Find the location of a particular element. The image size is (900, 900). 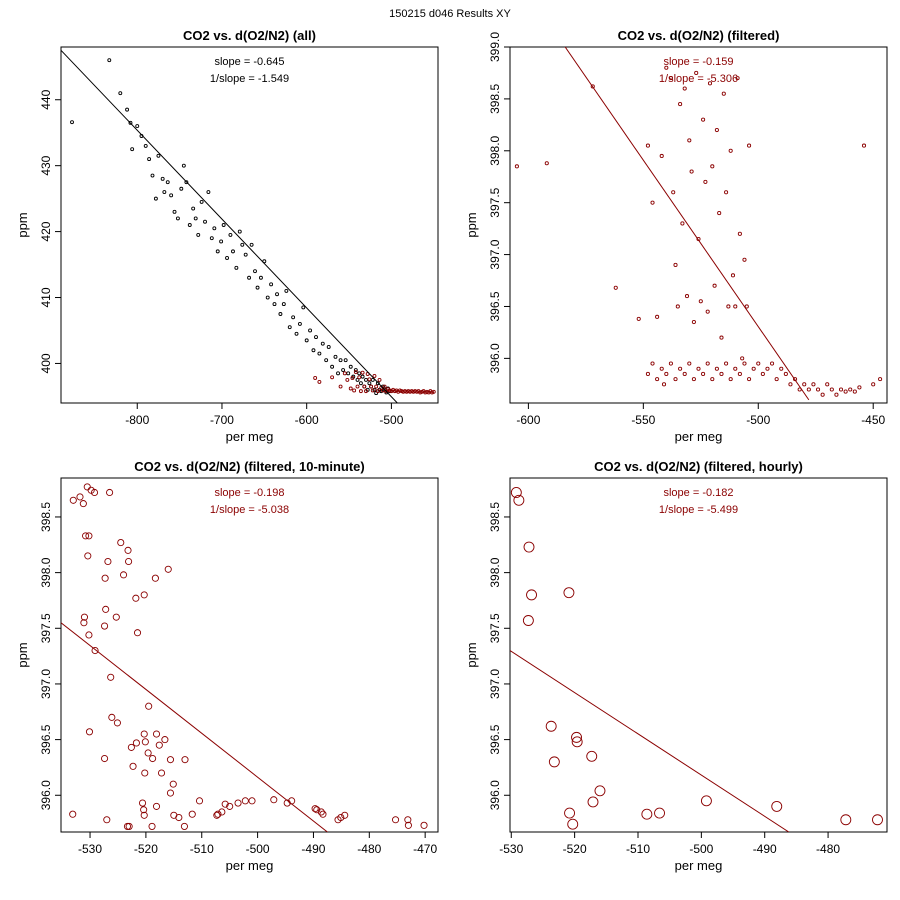

x-tick-label: -480 is located at coordinates (369, 849).